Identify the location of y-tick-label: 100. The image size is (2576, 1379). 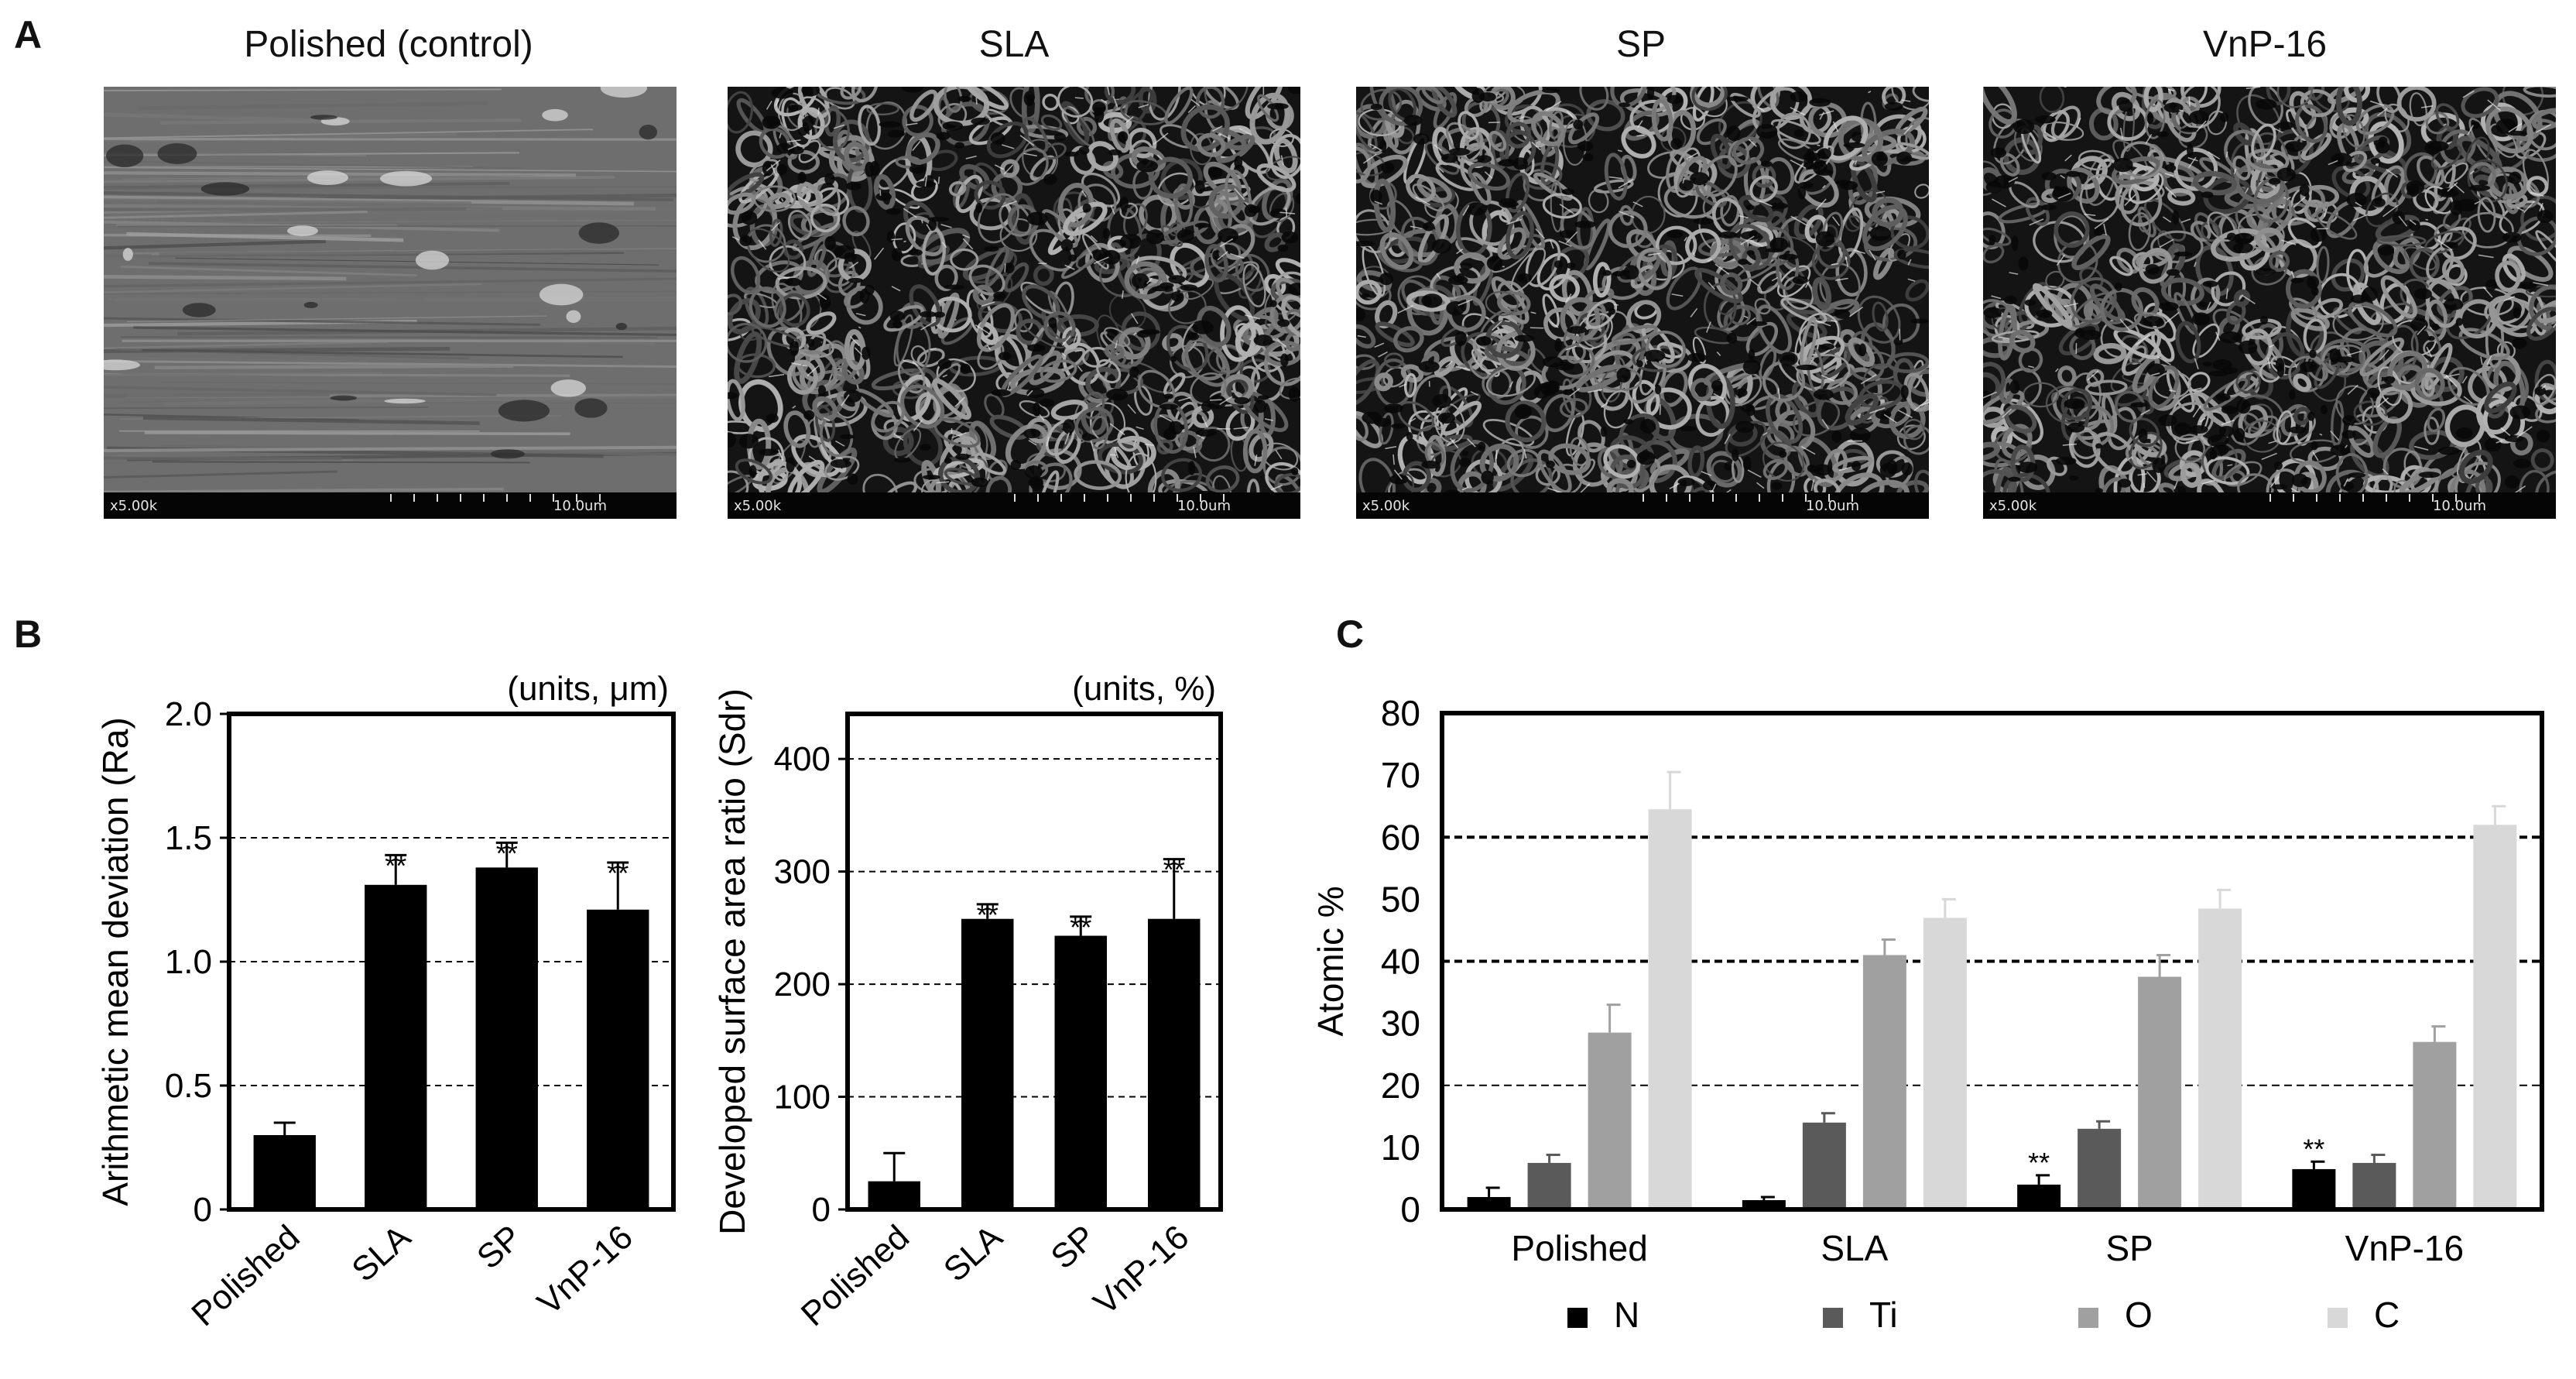
(802, 1098).